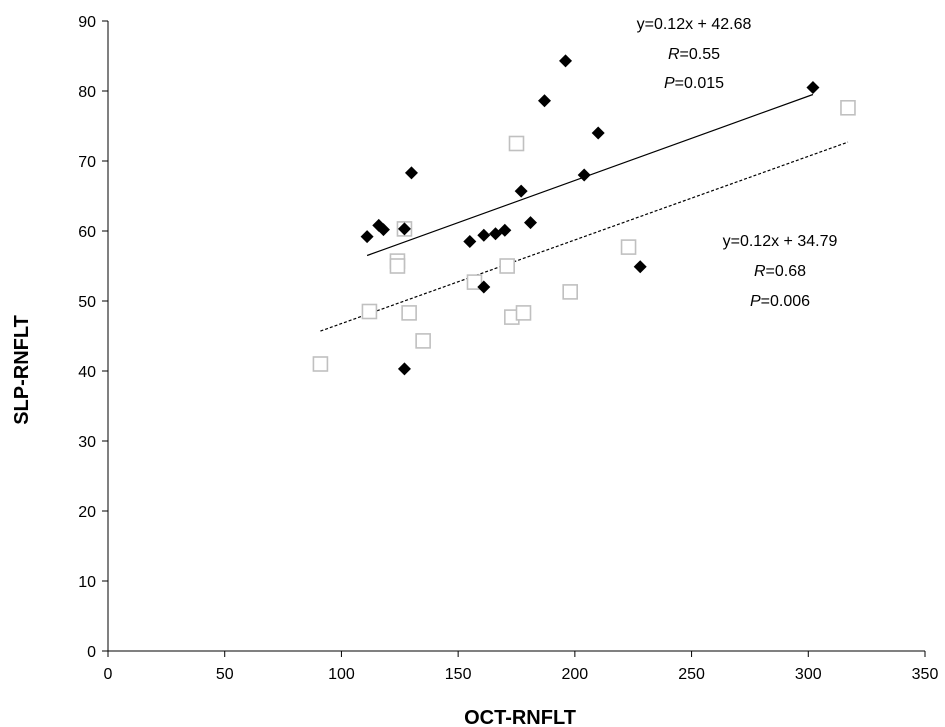 The image size is (945, 727). I want to click on p-text-series-2: =0.006, so click(785, 301).